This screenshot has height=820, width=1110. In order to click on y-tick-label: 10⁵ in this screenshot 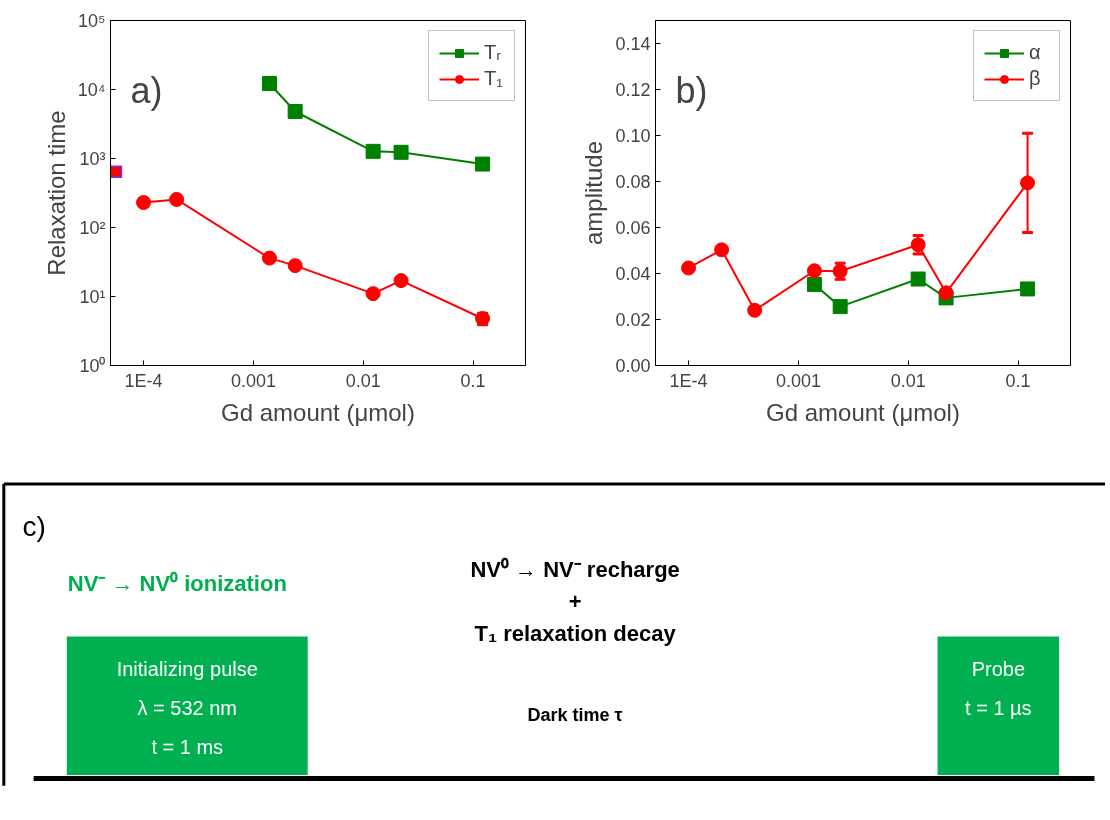, I will do `click(92, 20)`.